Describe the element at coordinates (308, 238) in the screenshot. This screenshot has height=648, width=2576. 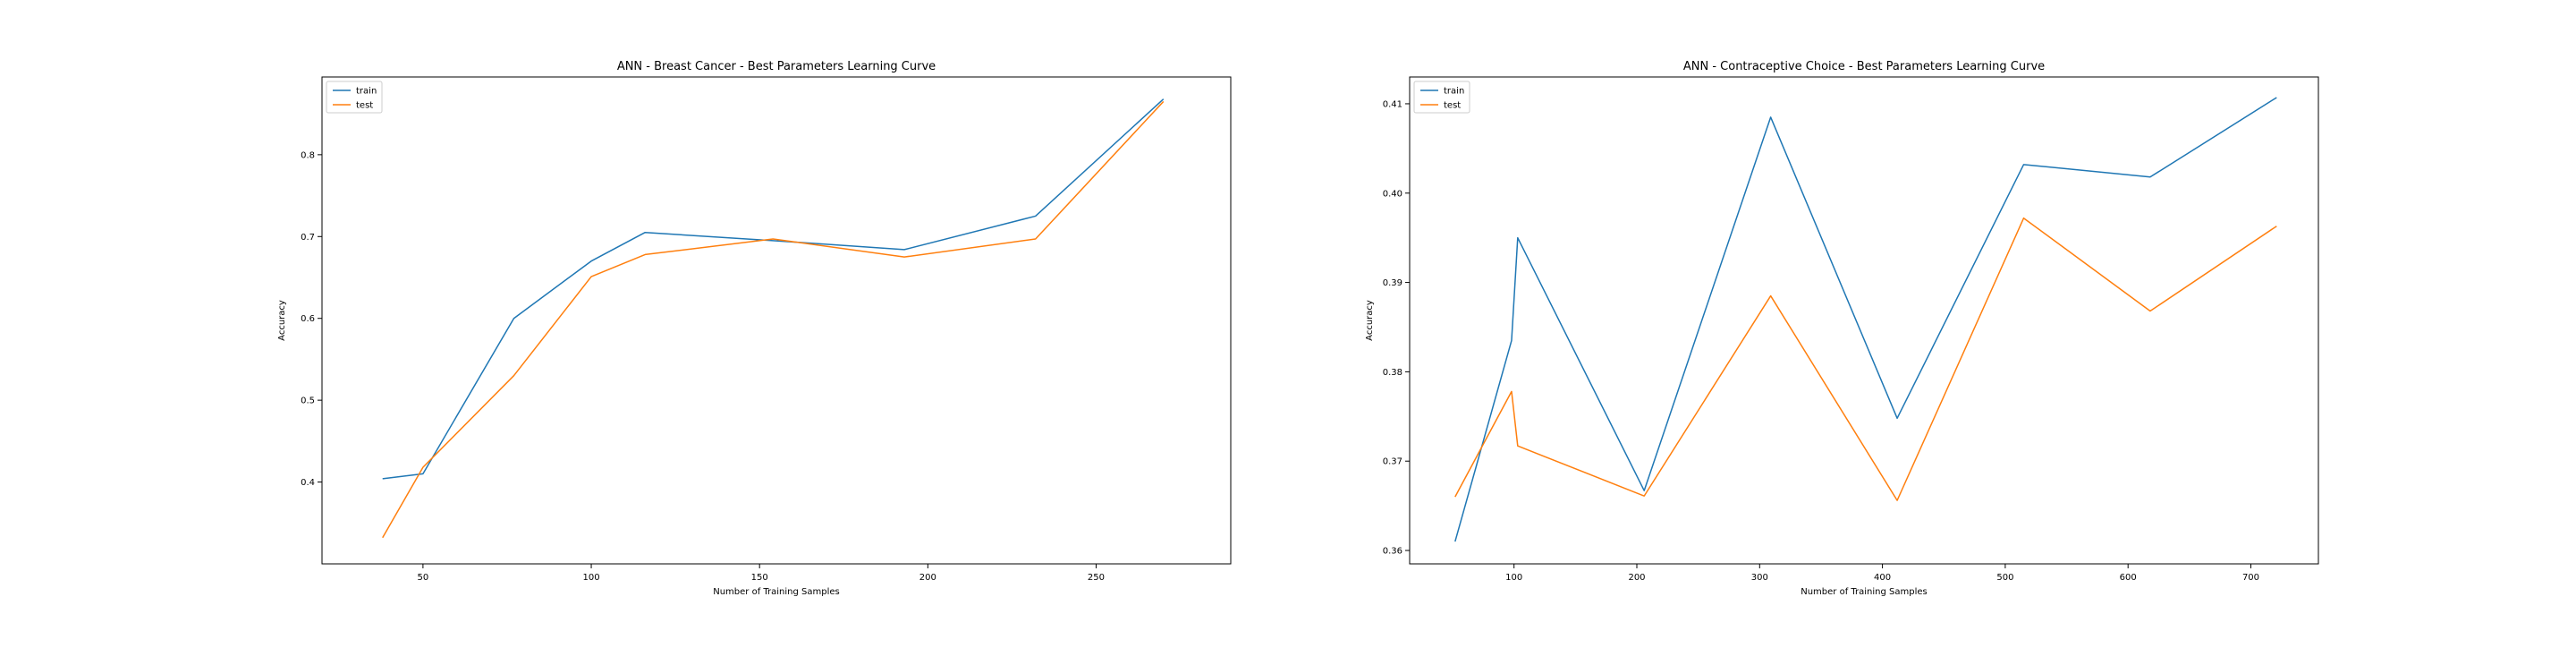
I see `y-tick-label: 0.7` at that location.